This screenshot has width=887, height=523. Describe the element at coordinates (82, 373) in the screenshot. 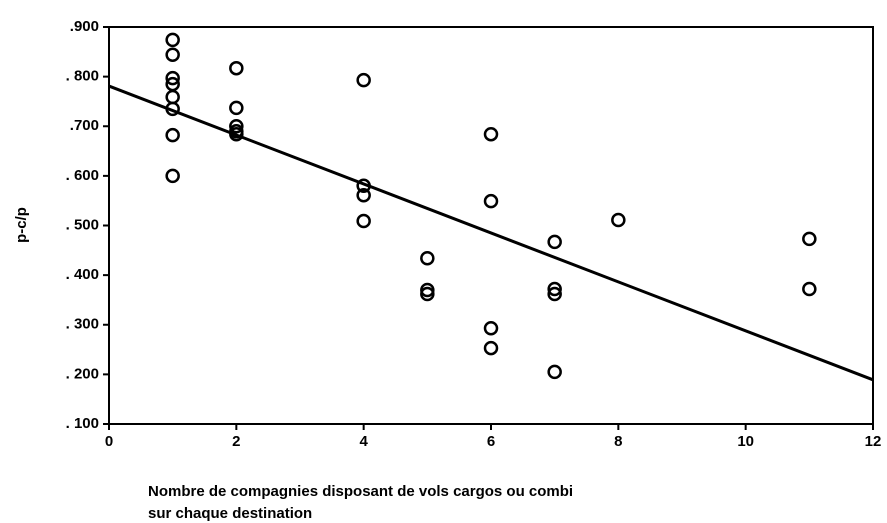

I see `y-tick-label: . 200` at that location.